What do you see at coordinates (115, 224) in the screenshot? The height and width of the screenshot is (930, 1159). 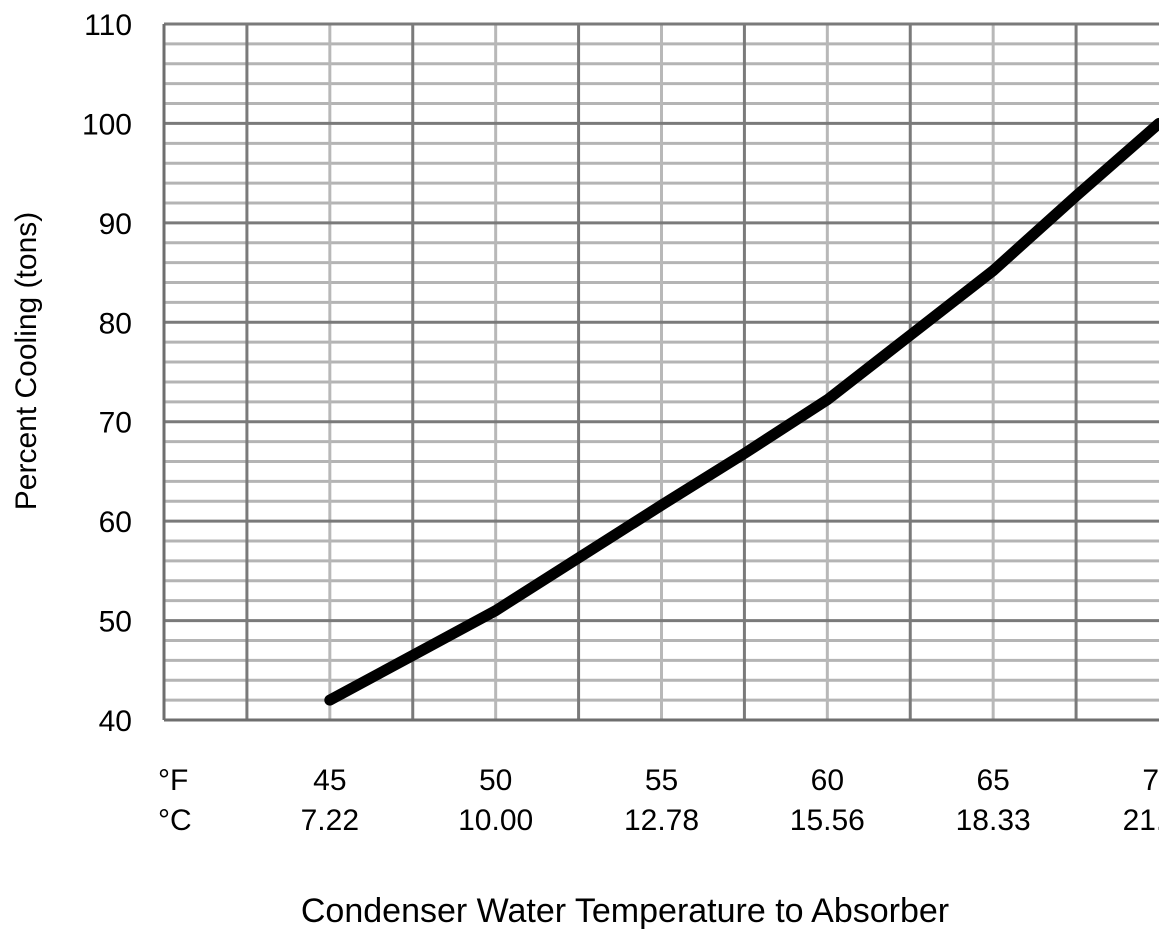 I see `y-tick-label: 90` at bounding box center [115, 224].